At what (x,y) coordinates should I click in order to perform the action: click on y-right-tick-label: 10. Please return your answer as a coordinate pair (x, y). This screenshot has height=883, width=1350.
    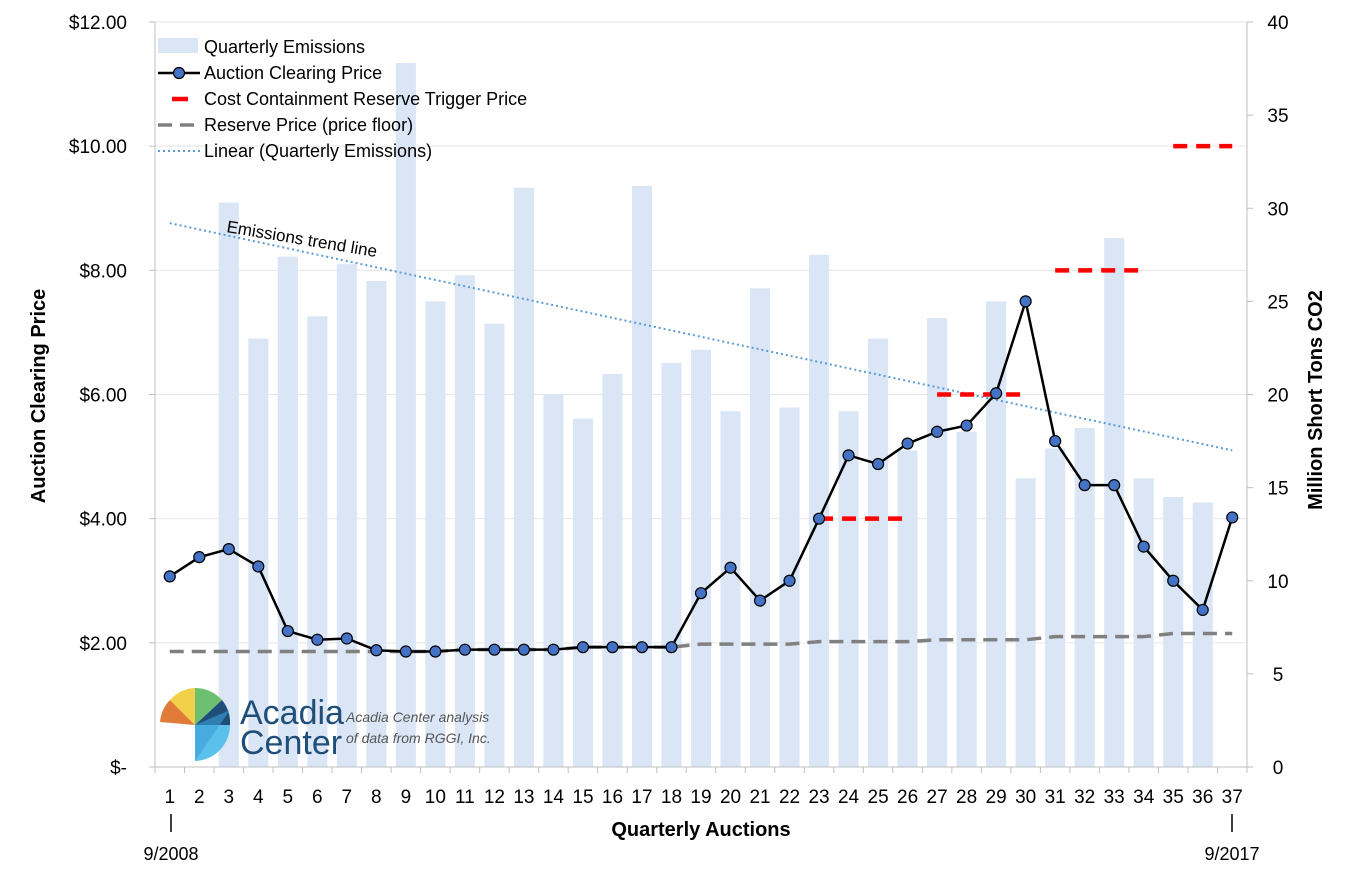
    Looking at the image, I should click on (1277, 582).